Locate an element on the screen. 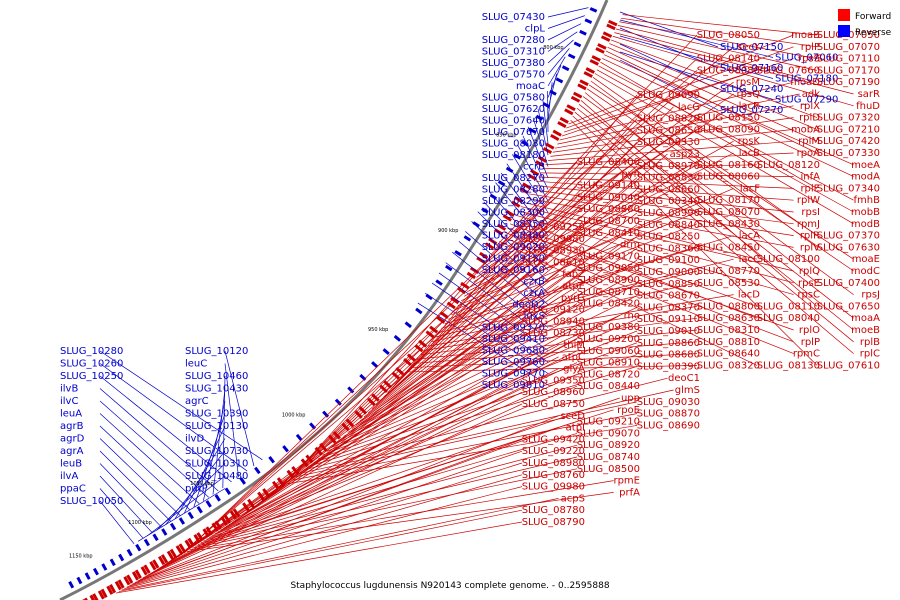  forward-gene-label: upp is located at coordinates (630, 398).